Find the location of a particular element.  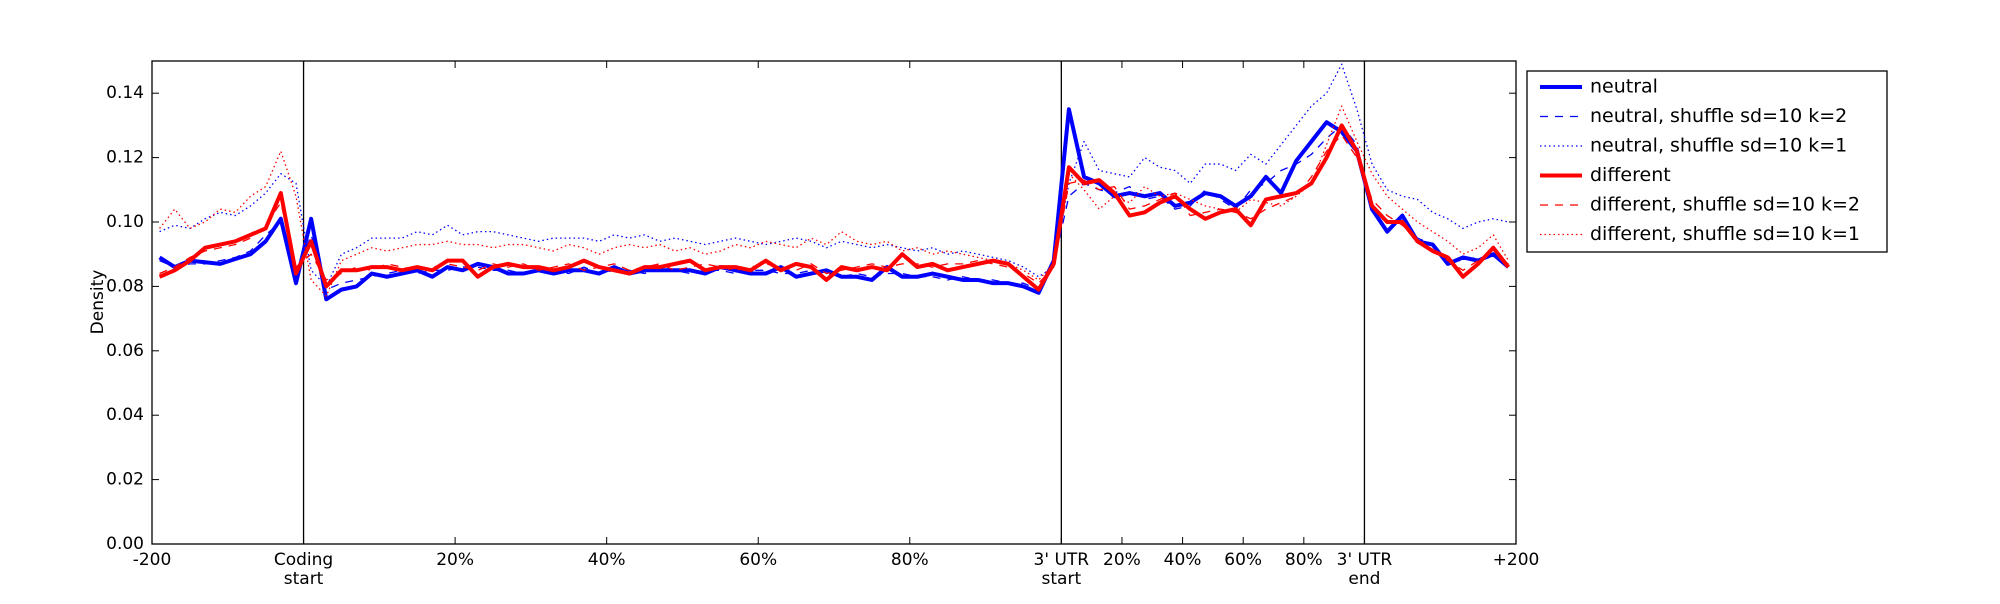

legend-box is located at coordinates (1707, 161).